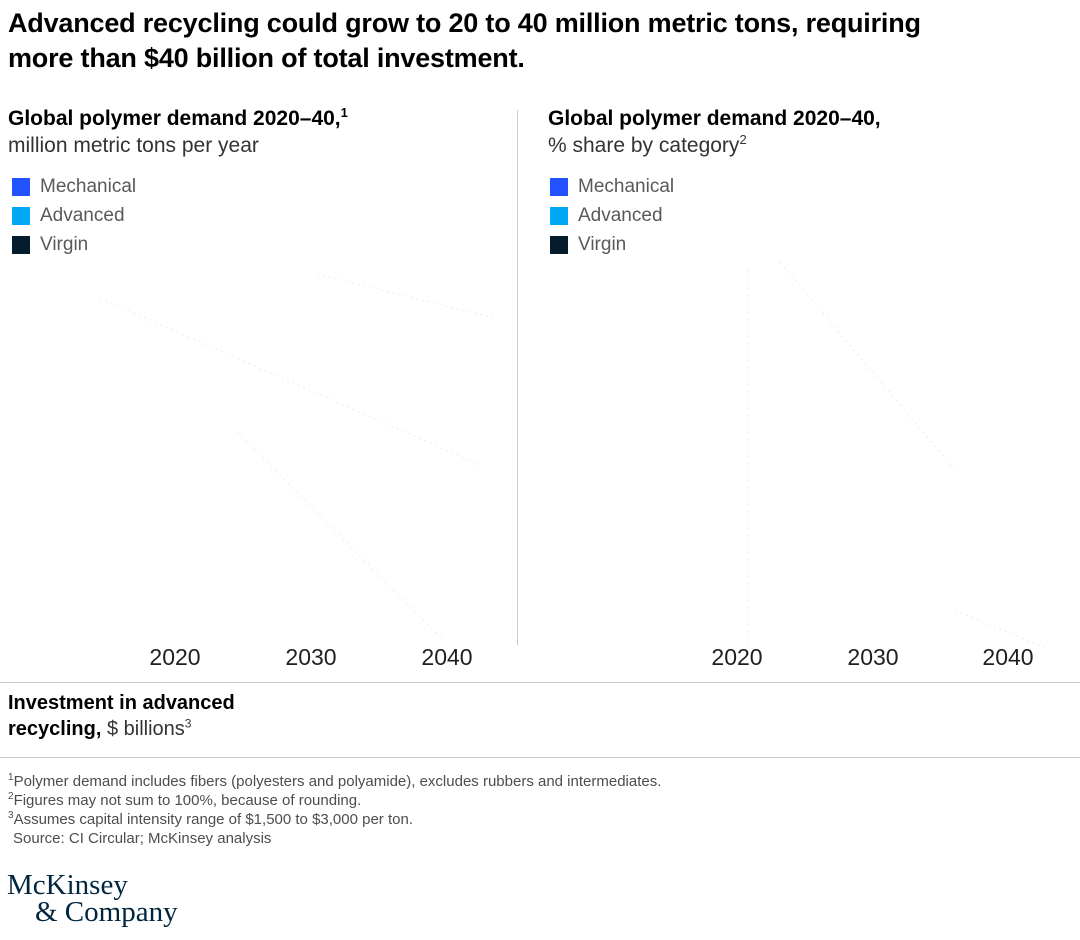 Image resolution: width=1080 pixels, height=940 pixels. I want to click on chart-left-legend: Mechanical Advanced Virgin, so click(74, 219).